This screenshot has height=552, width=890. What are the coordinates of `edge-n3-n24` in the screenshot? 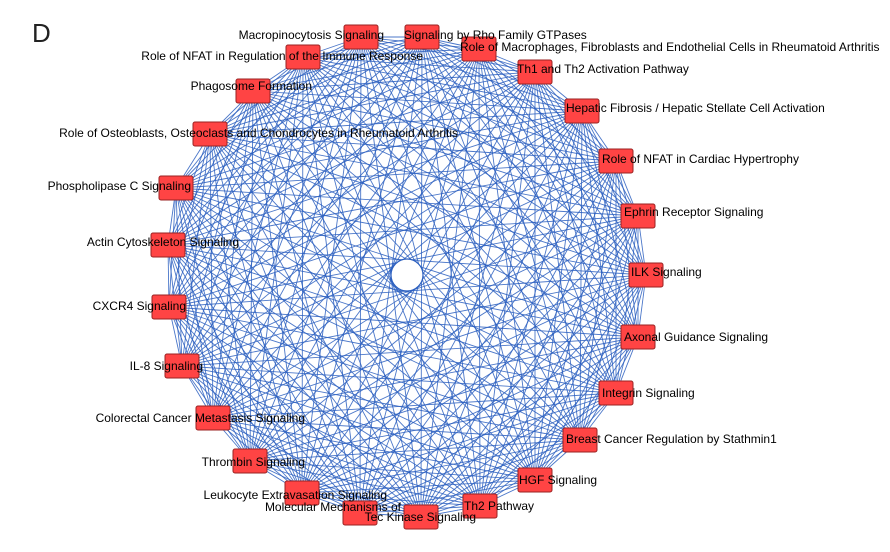 It's located at (471, 74).